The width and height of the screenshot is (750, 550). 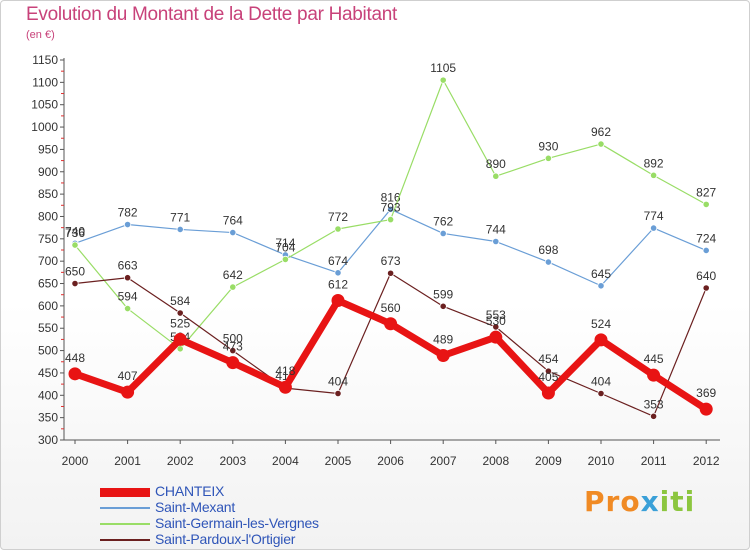 I want to click on y-tick-label: 900, so click(x=48, y=172).